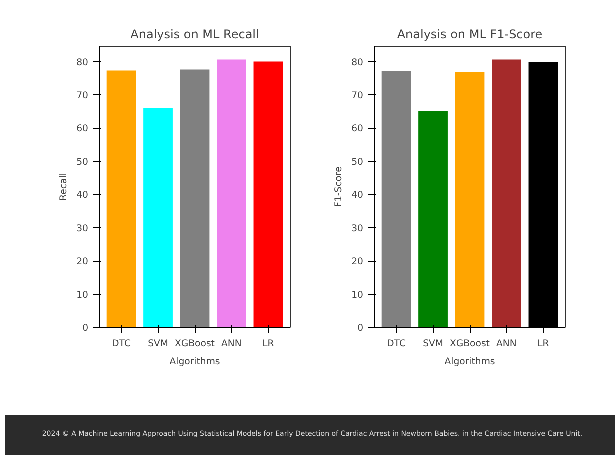  Describe the element at coordinates (64, 187) in the screenshot. I see `y-axis-title: Recall` at that location.